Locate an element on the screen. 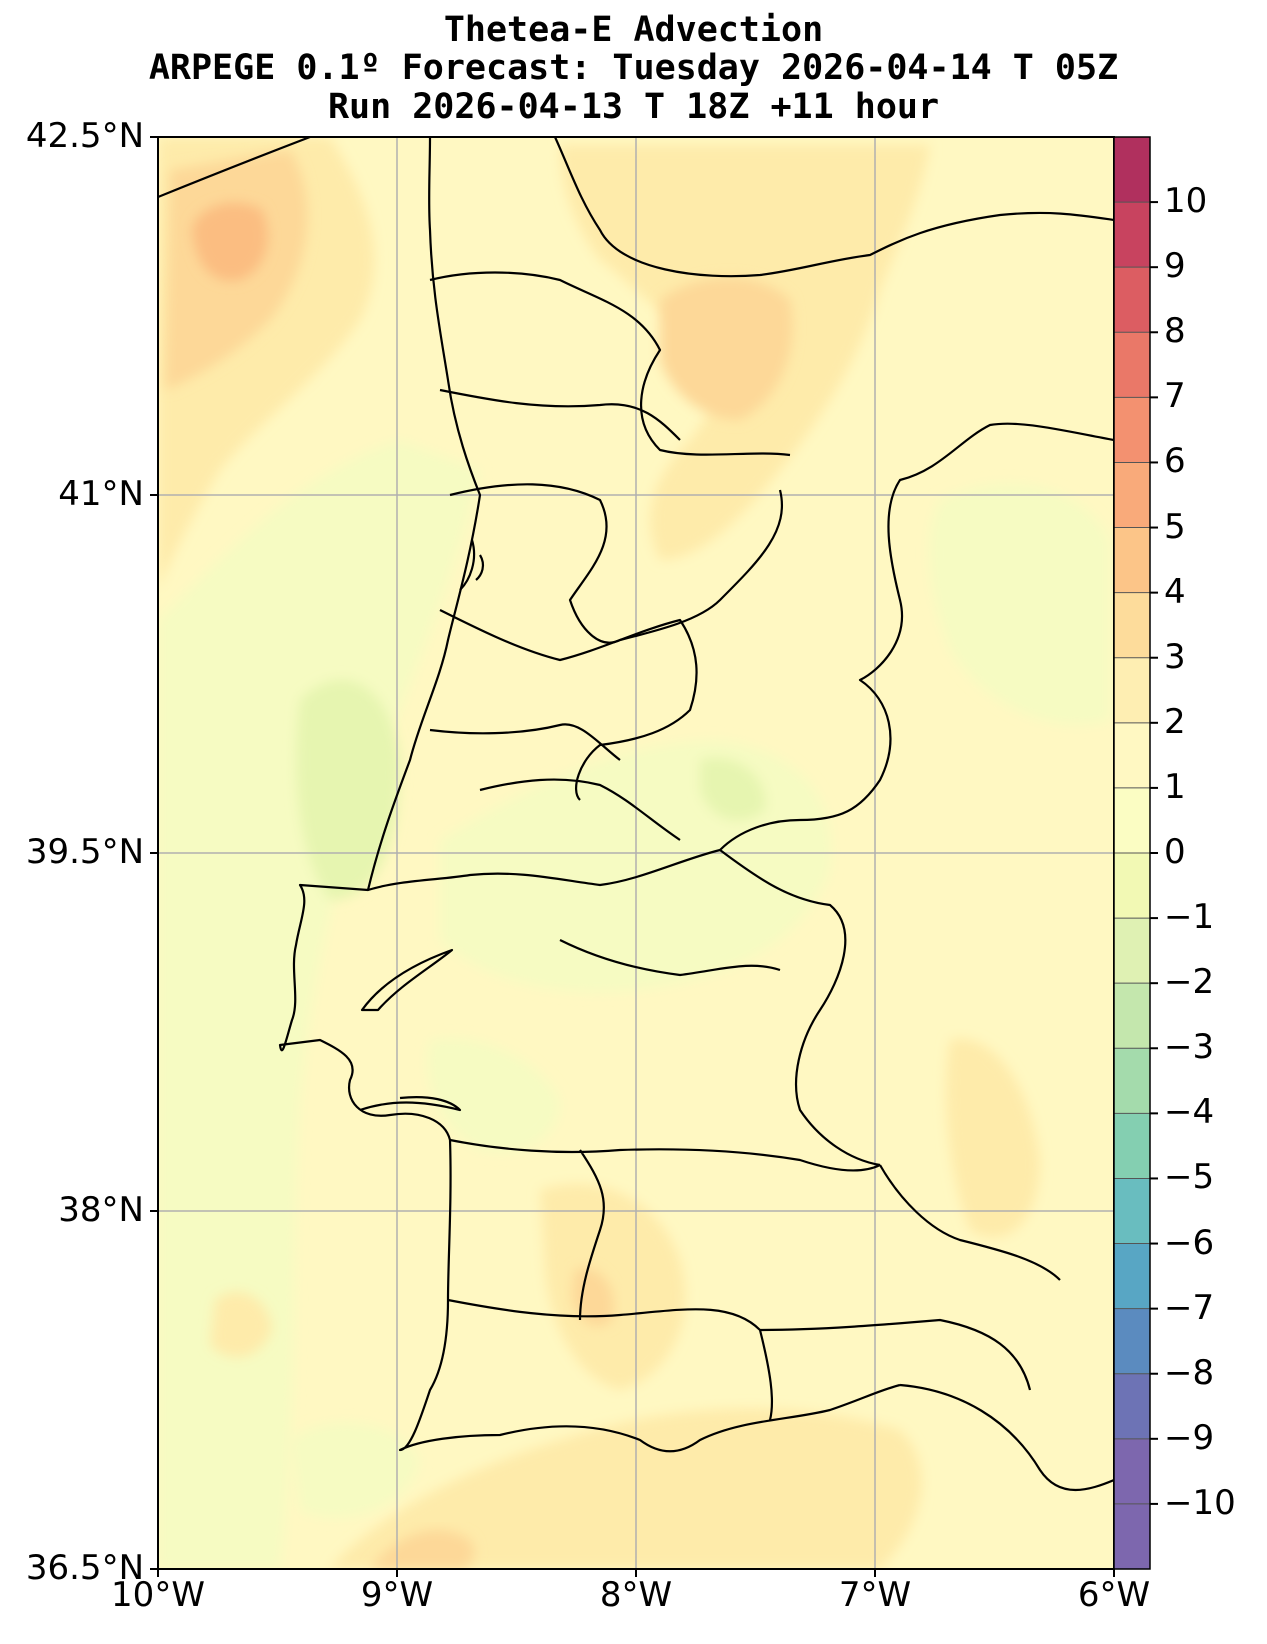 The height and width of the screenshot is (1644, 1267). field-positive-north-core is located at coordinates (726, 348).